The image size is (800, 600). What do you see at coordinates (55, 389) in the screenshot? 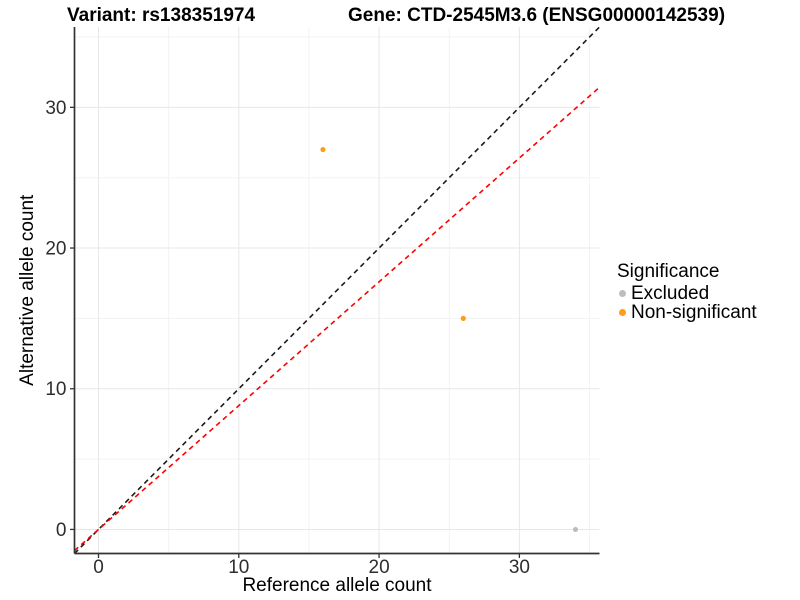
I see `y-tick-label: 10` at bounding box center [55, 389].